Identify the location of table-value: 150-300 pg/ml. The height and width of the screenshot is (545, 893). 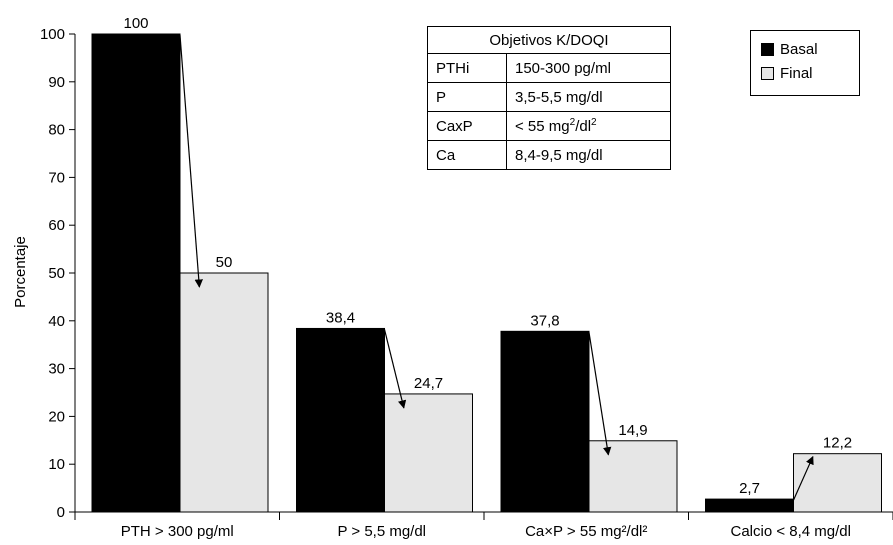
(588, 68).